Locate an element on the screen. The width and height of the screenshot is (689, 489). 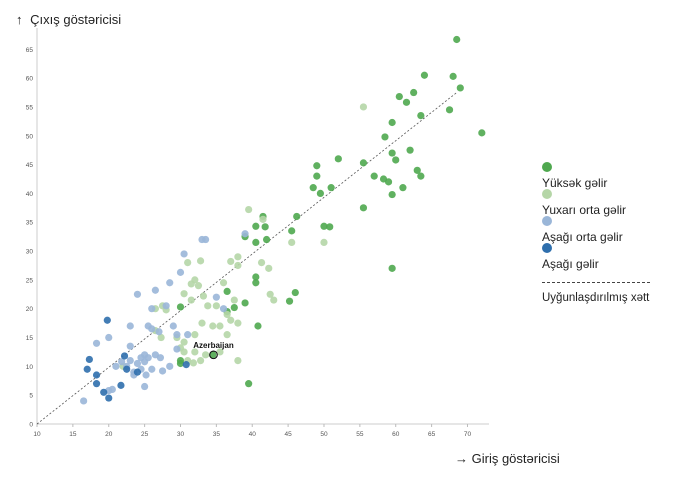
y-tick-label: 20 is located at coordinates (30, 309).